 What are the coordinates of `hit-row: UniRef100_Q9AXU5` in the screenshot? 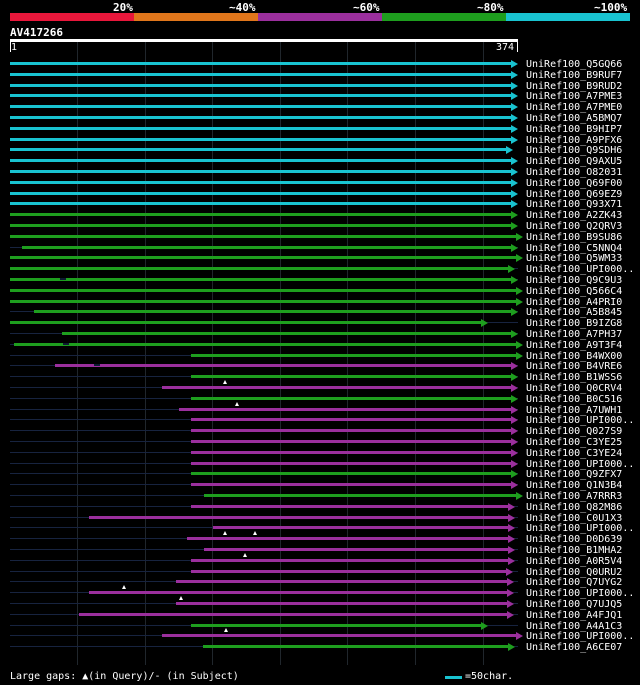 It's located at (320, 161).